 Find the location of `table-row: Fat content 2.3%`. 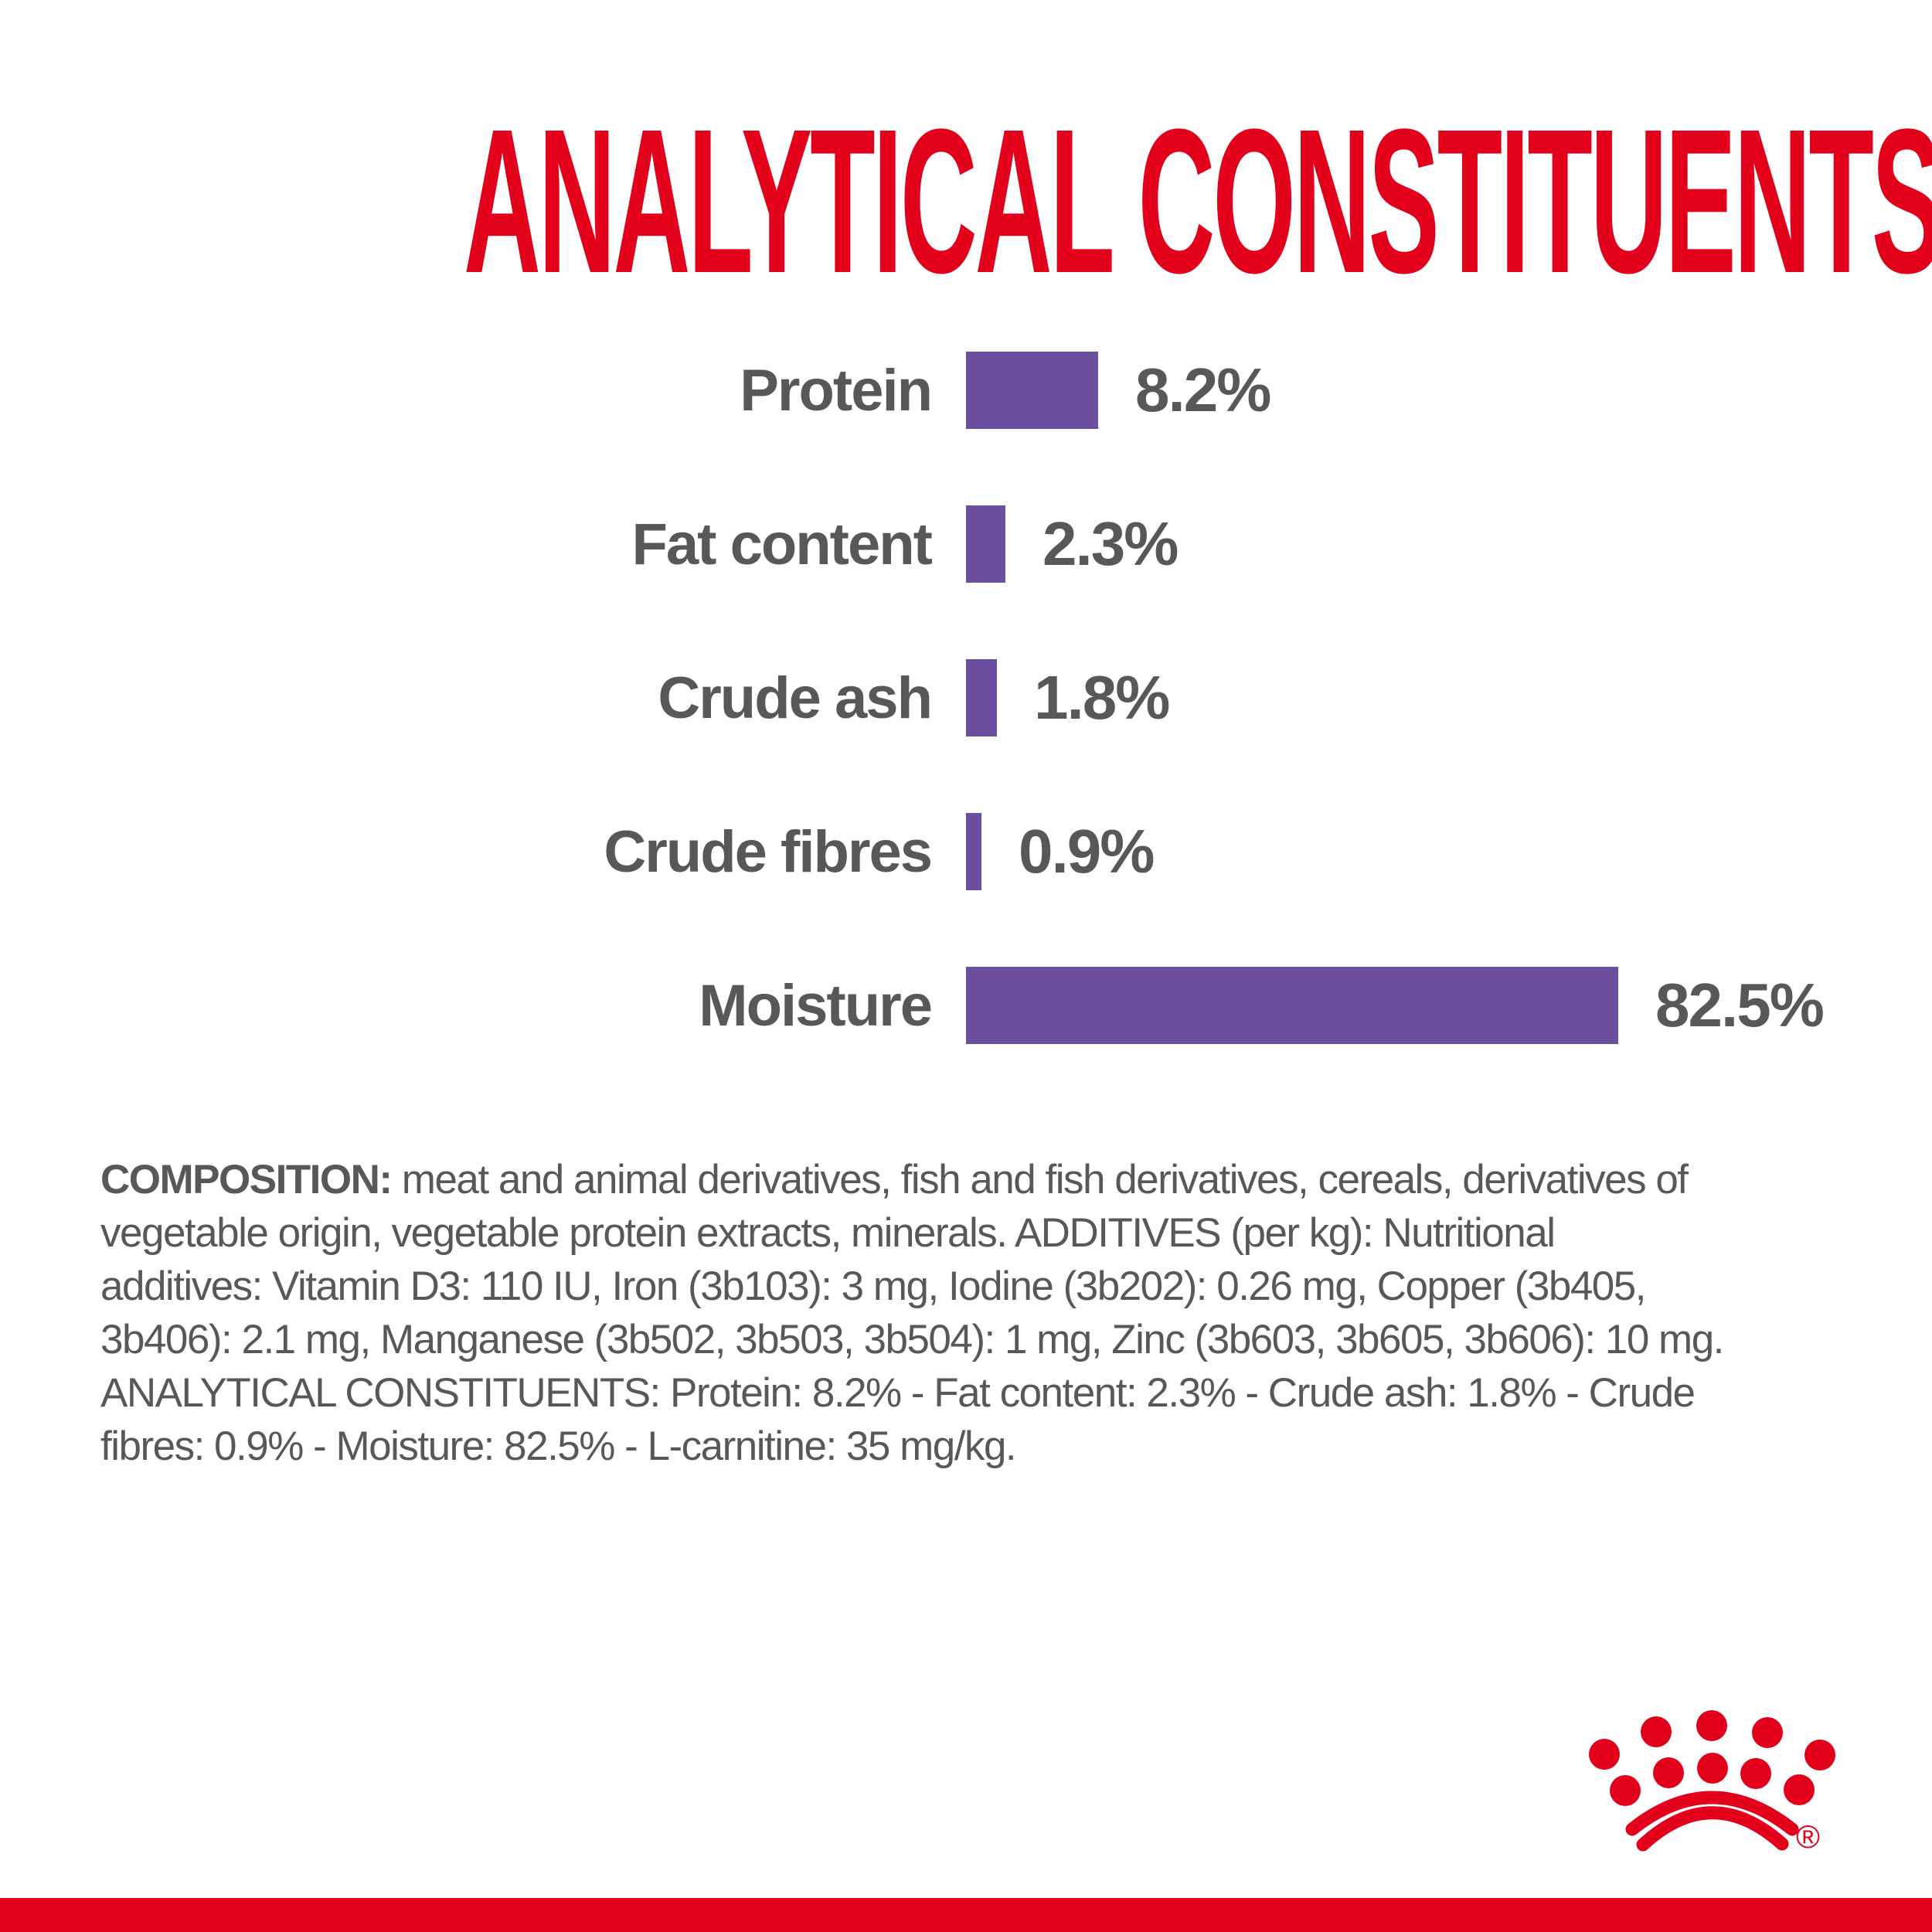

table-row: Fat content 2.3% is located at coordinates (912, 544).